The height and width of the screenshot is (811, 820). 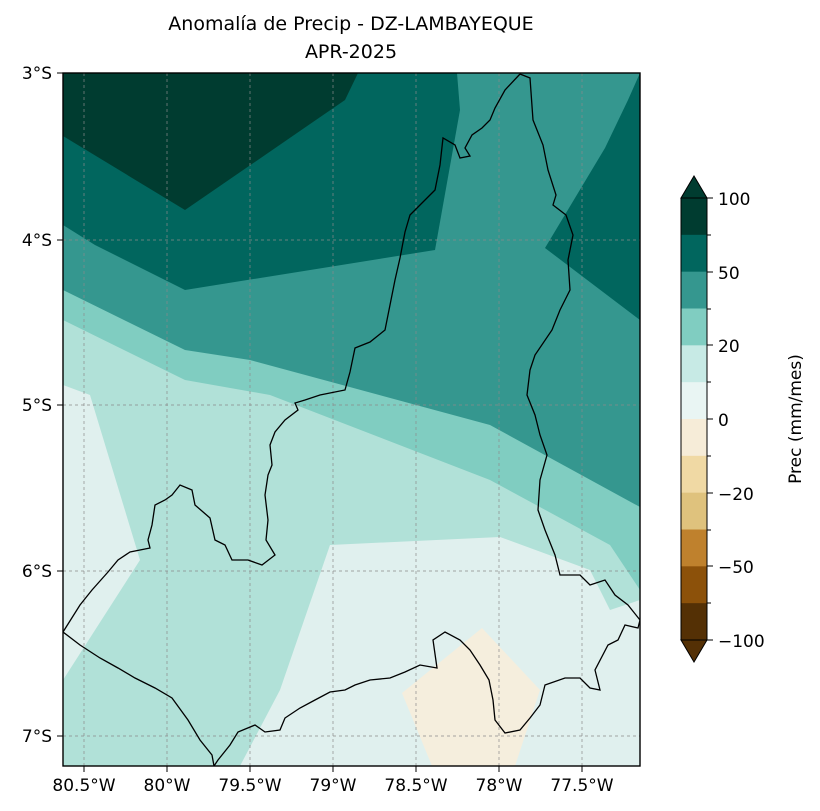 I want to click on cb-label-neg100: −100, so click(x=741, y=642).